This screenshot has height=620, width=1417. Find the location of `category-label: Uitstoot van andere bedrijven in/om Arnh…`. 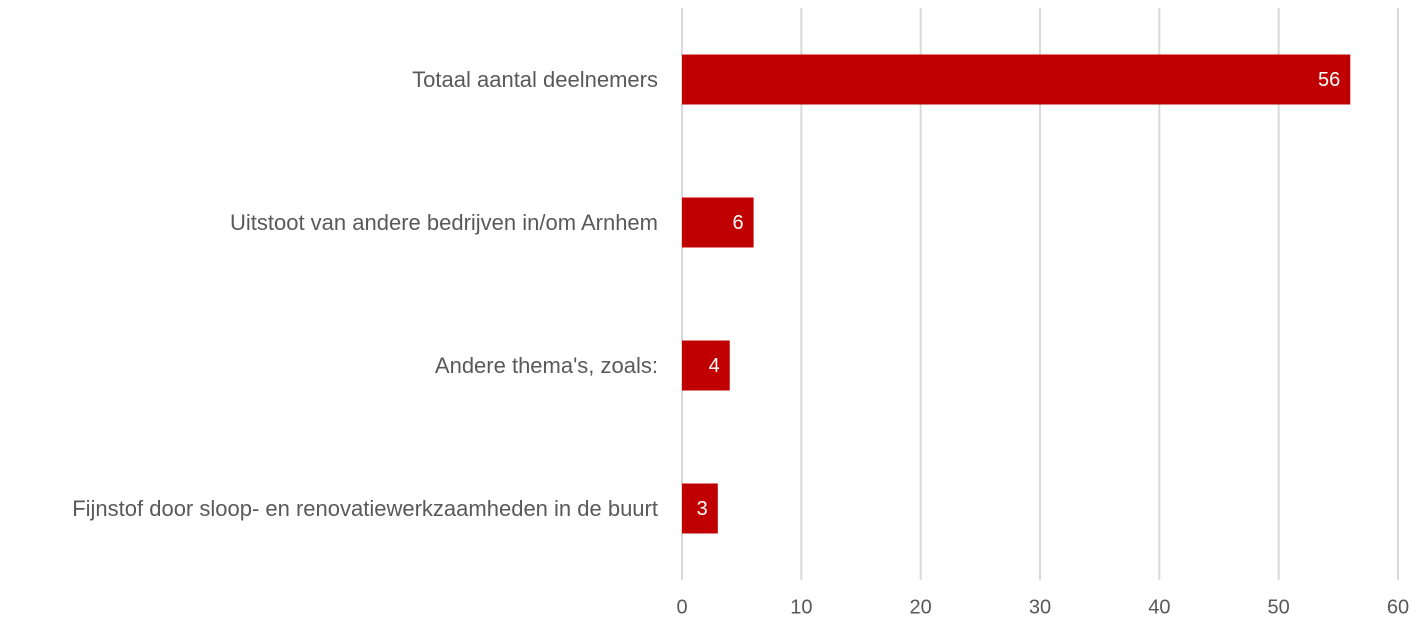

category-label: Uitstoot van andere bedrijven in/om Arnh… is located at coordinates (443, 222).